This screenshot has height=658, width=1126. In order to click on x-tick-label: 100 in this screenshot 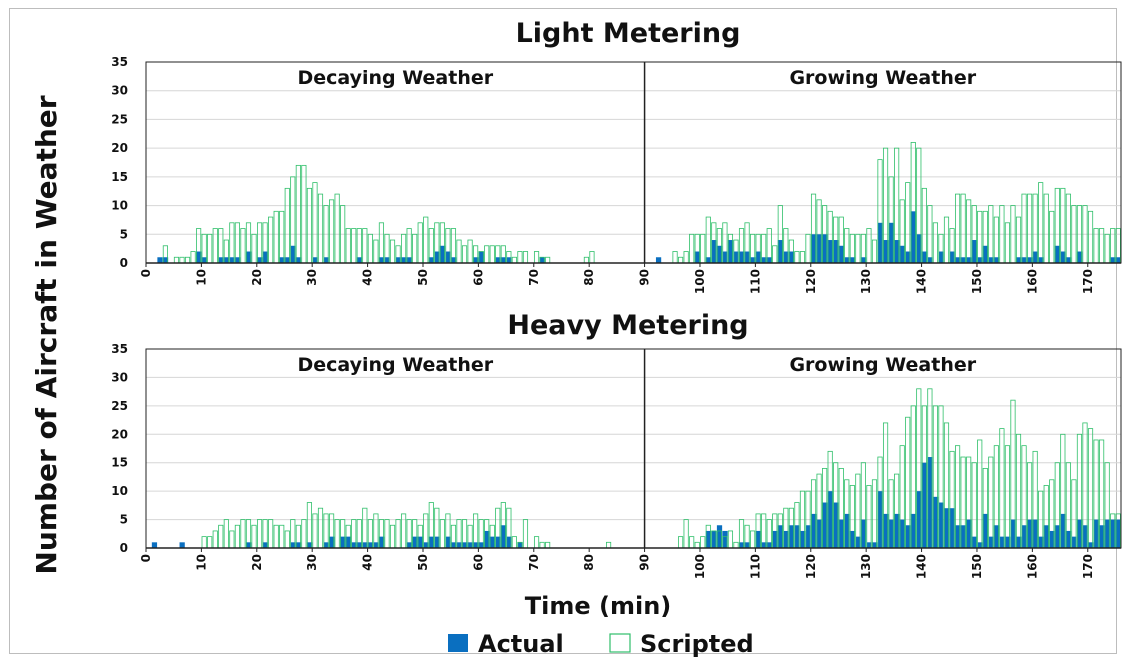, I will do `click(700, 566)`.